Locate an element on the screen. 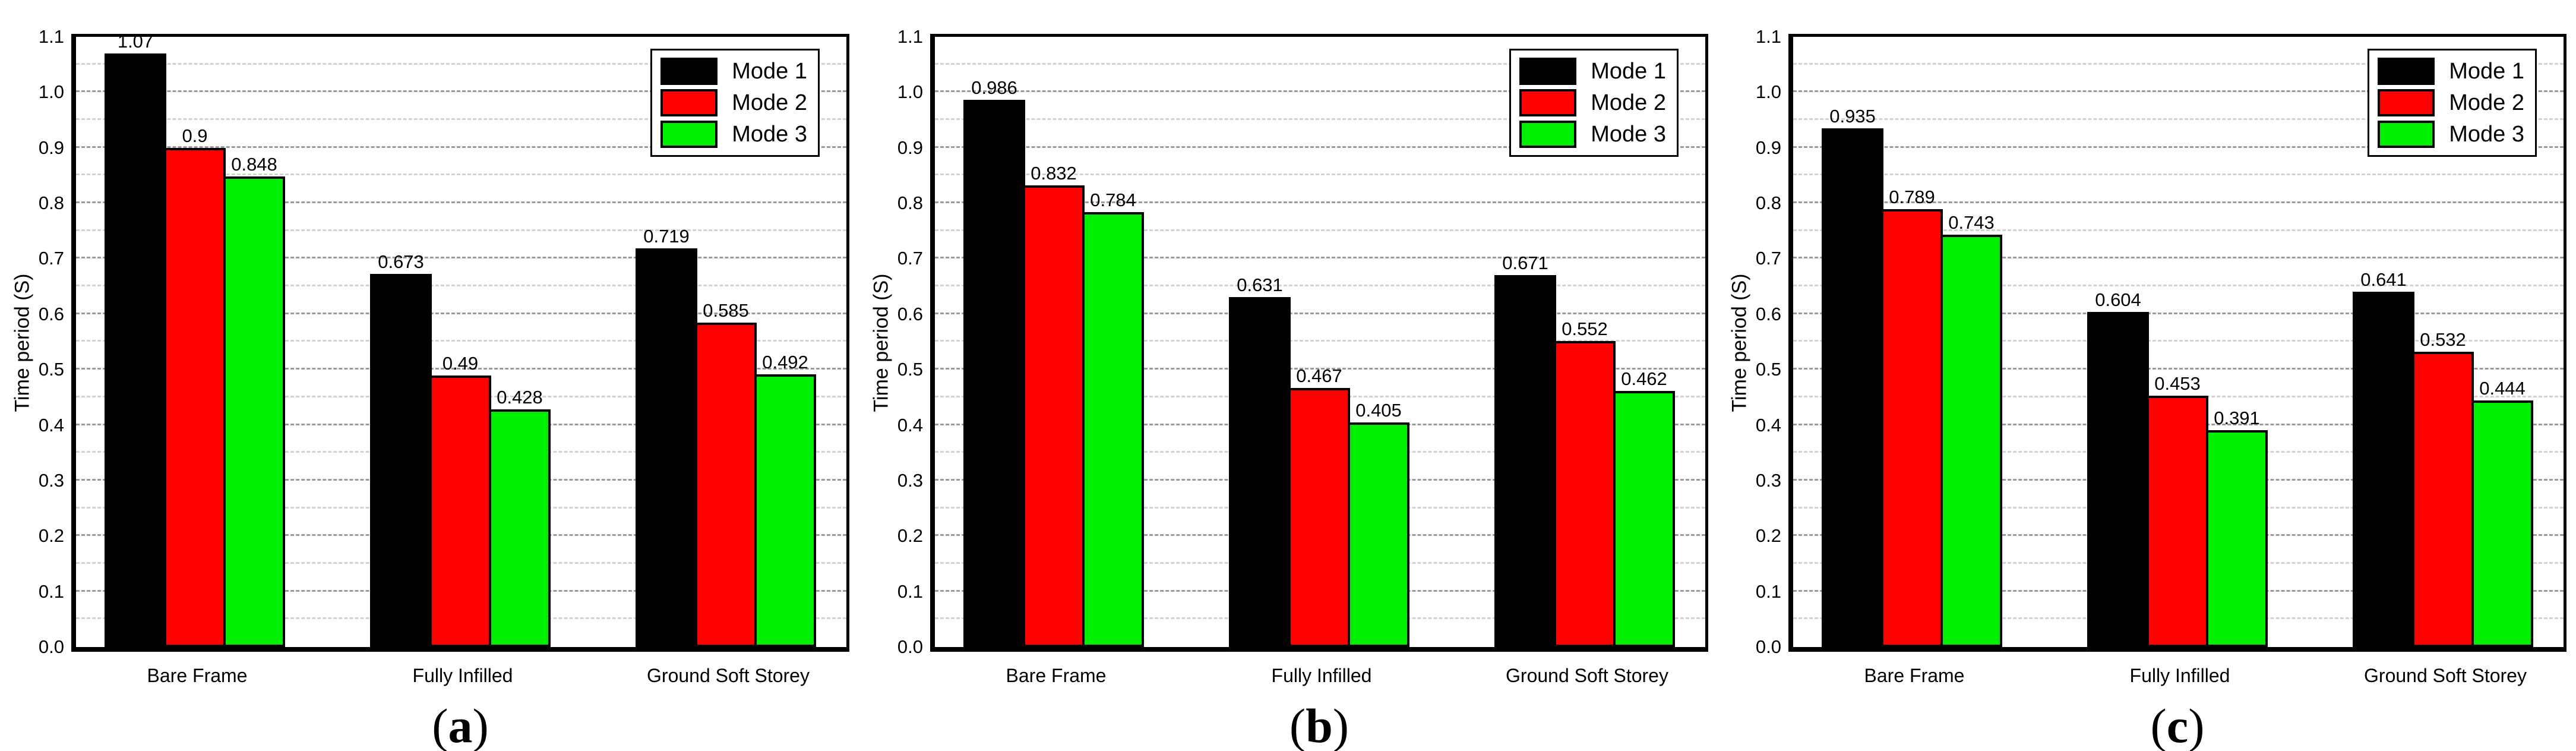 Image resolution: width=2576 pixels, height=751 pixels. bar-value-label: 0.789 is located at coordinates (1912, 197).